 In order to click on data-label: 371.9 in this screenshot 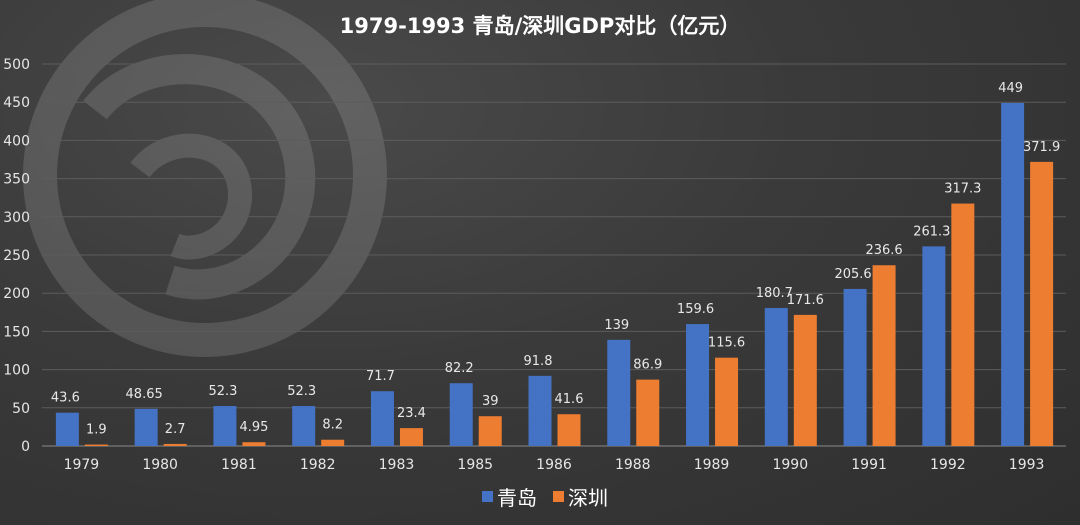, I will do `click(1041, 147)`.